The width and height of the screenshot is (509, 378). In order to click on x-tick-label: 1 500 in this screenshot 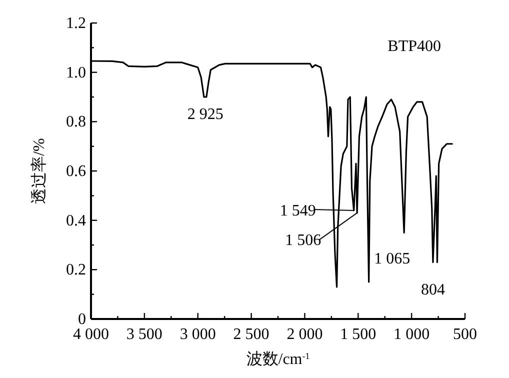, I will do `click(358, 334)`.